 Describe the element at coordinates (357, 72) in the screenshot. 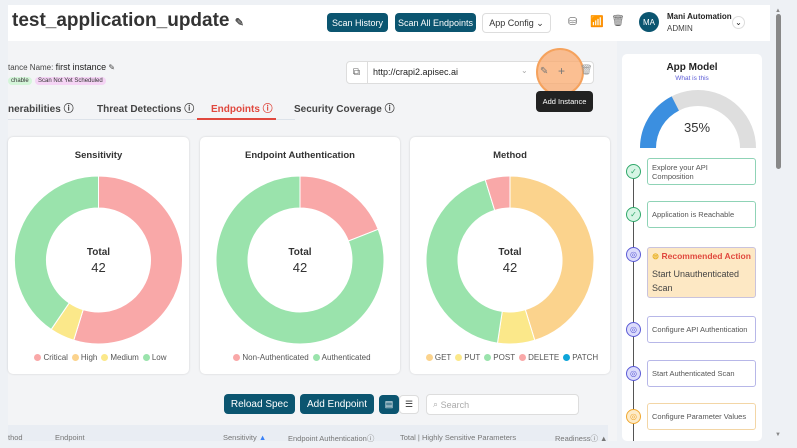

I see `copy-icon: ⧉` at that location.